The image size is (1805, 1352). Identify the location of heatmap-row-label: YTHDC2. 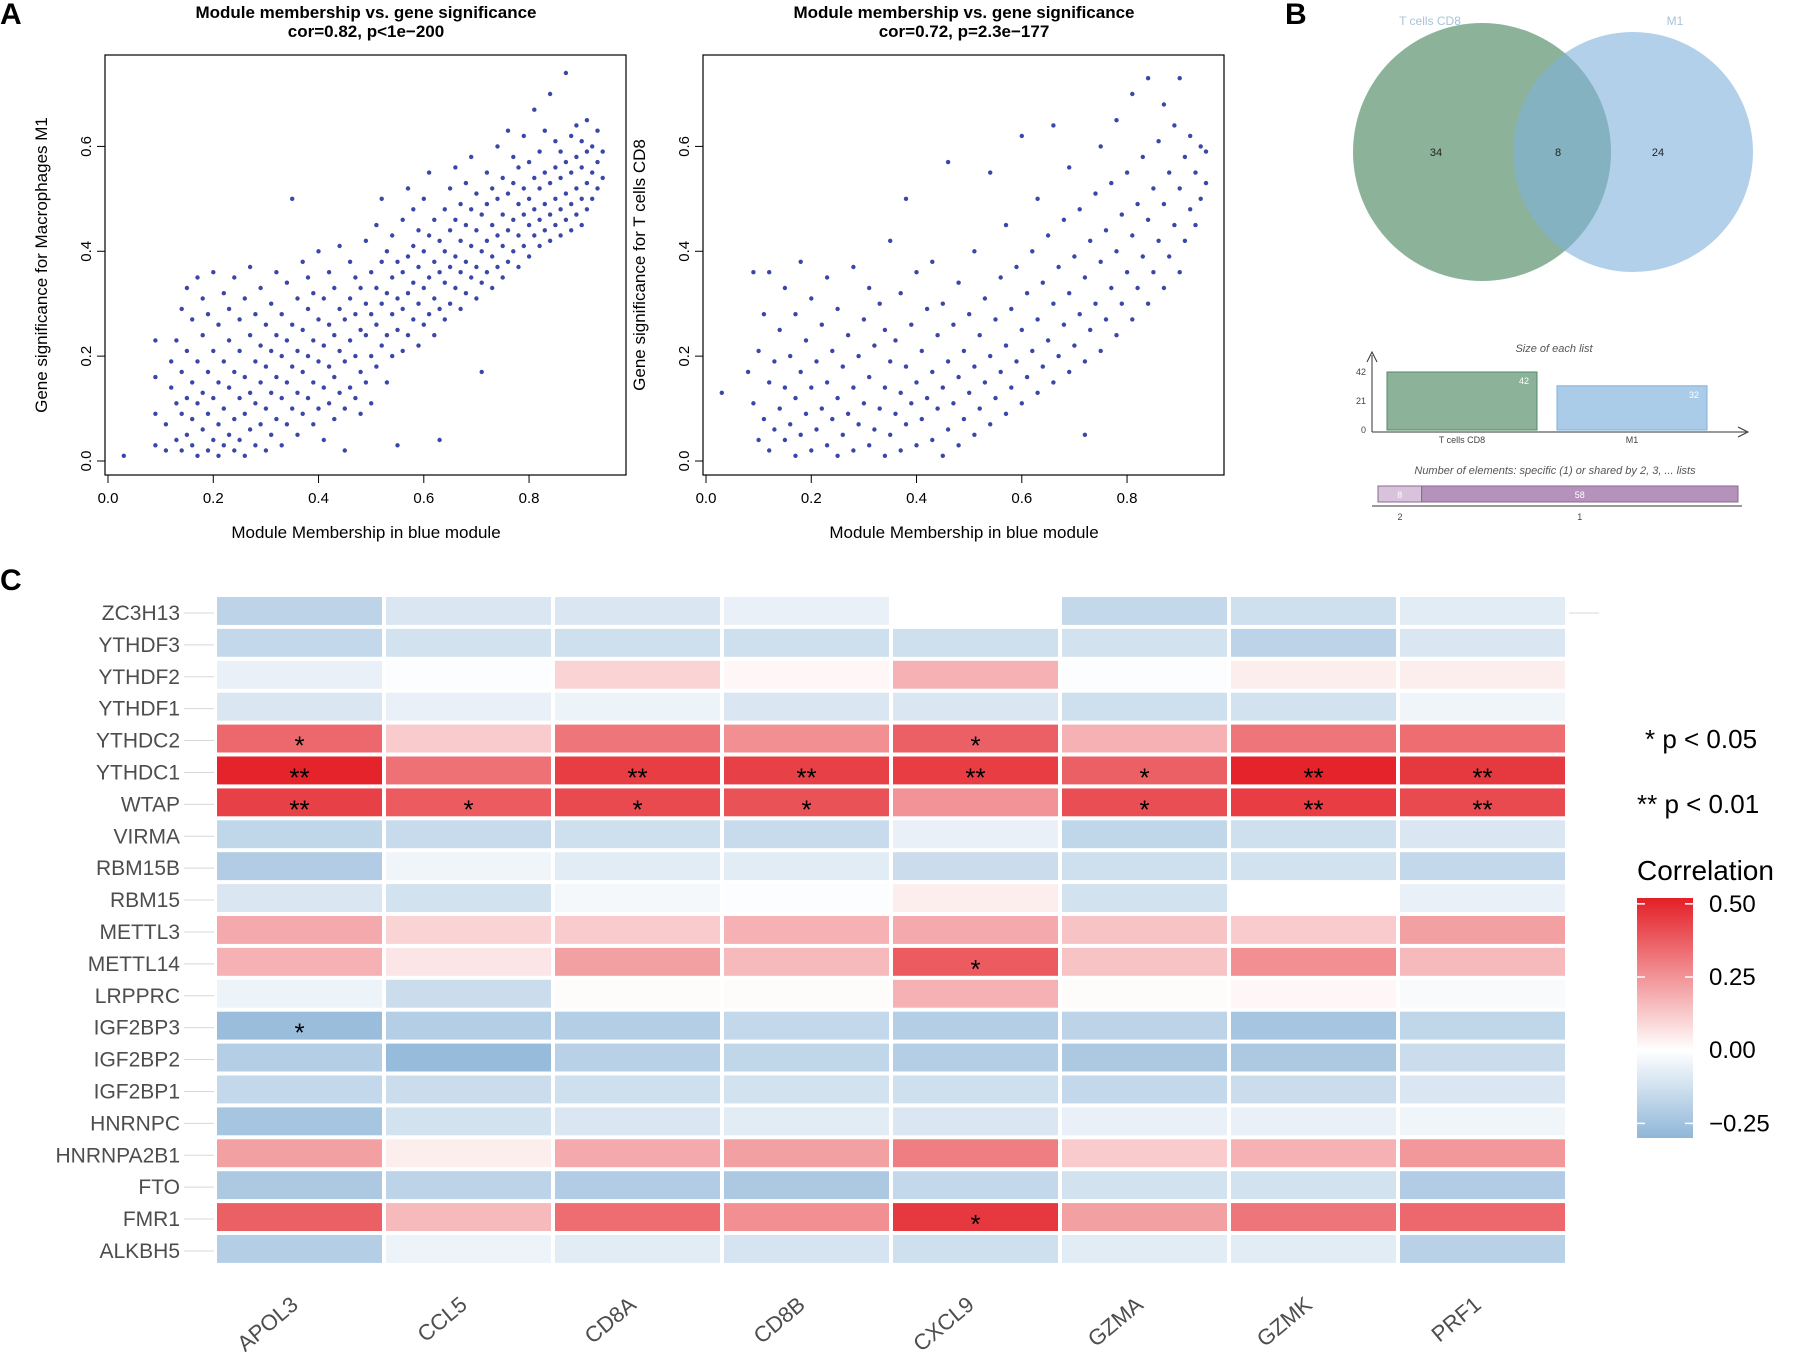
(138, 741).